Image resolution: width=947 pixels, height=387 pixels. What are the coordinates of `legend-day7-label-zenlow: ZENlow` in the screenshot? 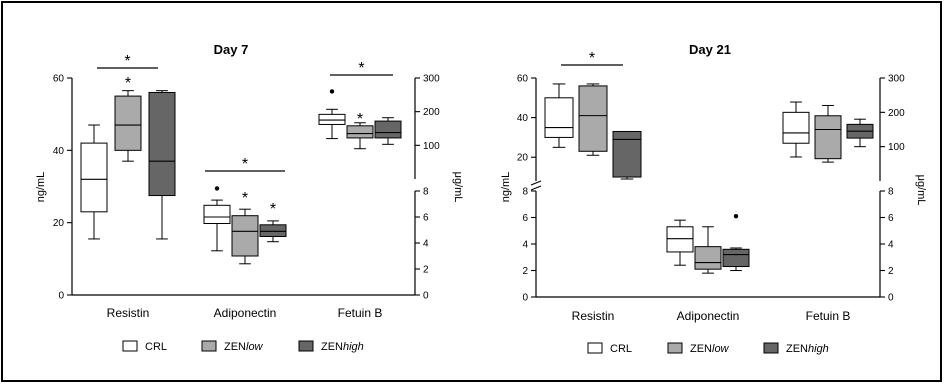 It's located at (244, 347).